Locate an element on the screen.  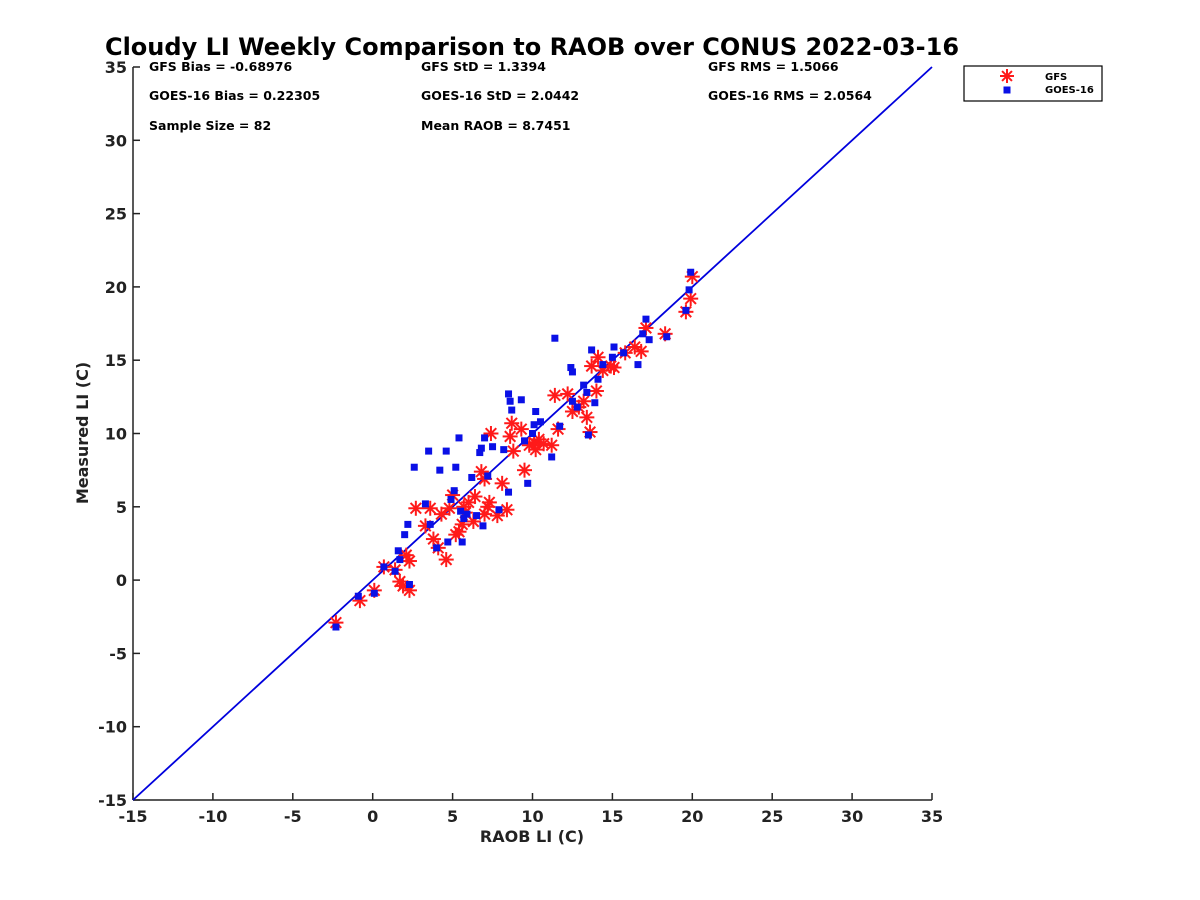
y-axis-label: Measured LI (C) is located at coordinates (82, 433).